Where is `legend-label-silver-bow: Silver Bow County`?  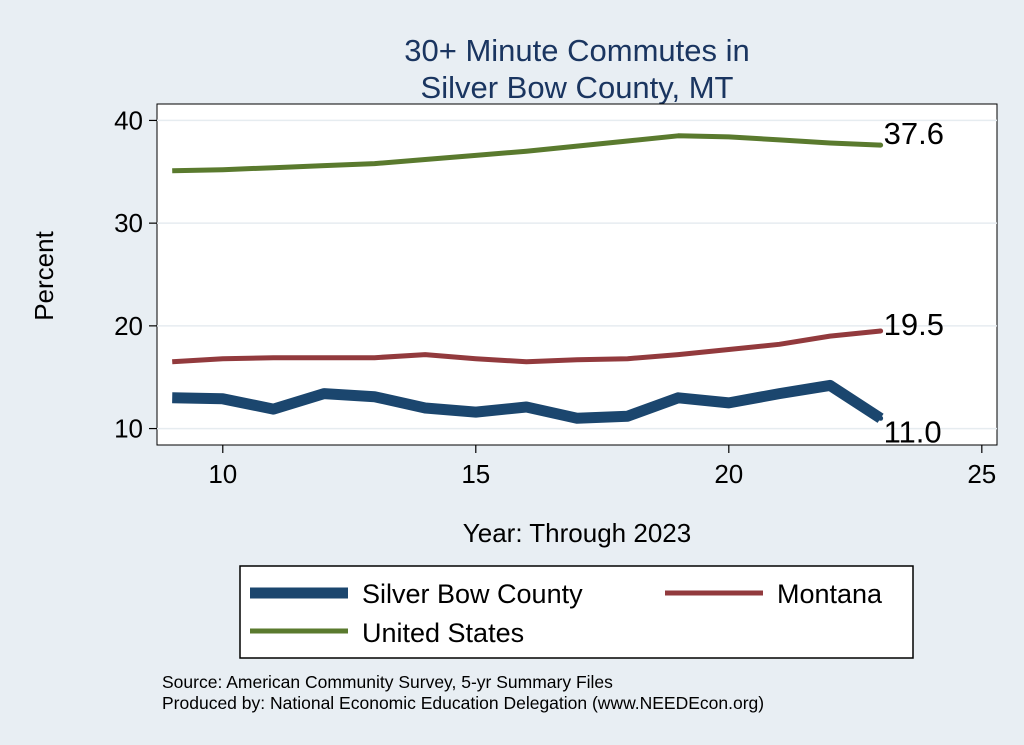 legend-label-silver-bow: Silver Bow County is located at coordinates (472, 594).